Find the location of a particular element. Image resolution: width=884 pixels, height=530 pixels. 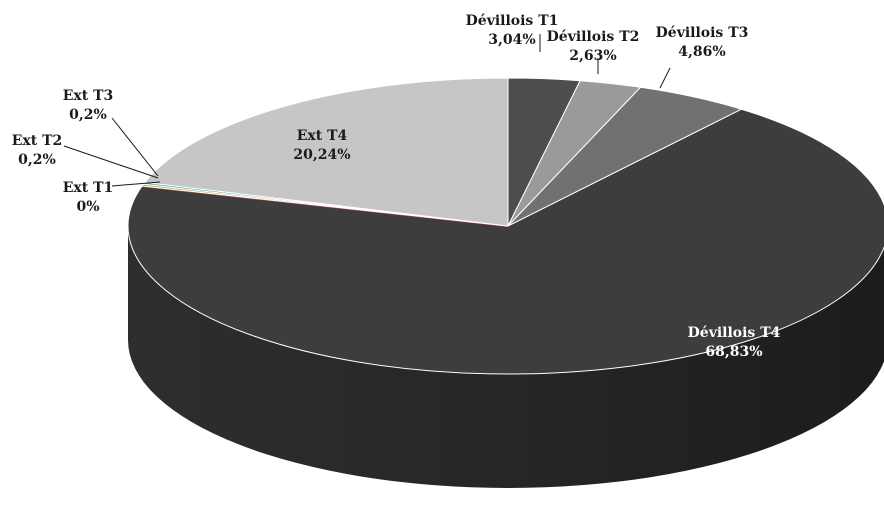

slice-name-label-ext-t2: Ext T2 is located at coordinates (37, 141).